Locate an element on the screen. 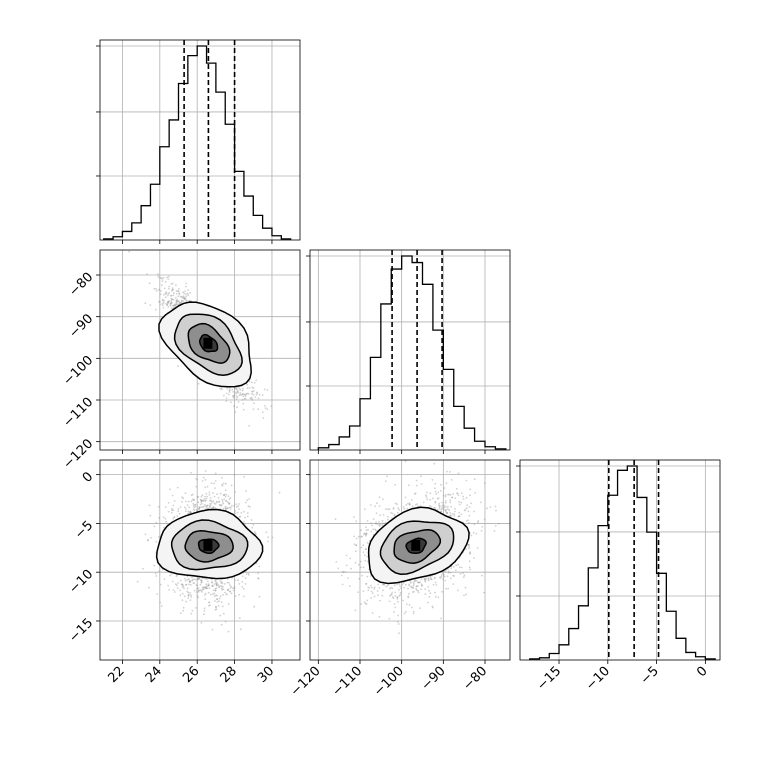  density-peak is located at coordinates (208, 545).